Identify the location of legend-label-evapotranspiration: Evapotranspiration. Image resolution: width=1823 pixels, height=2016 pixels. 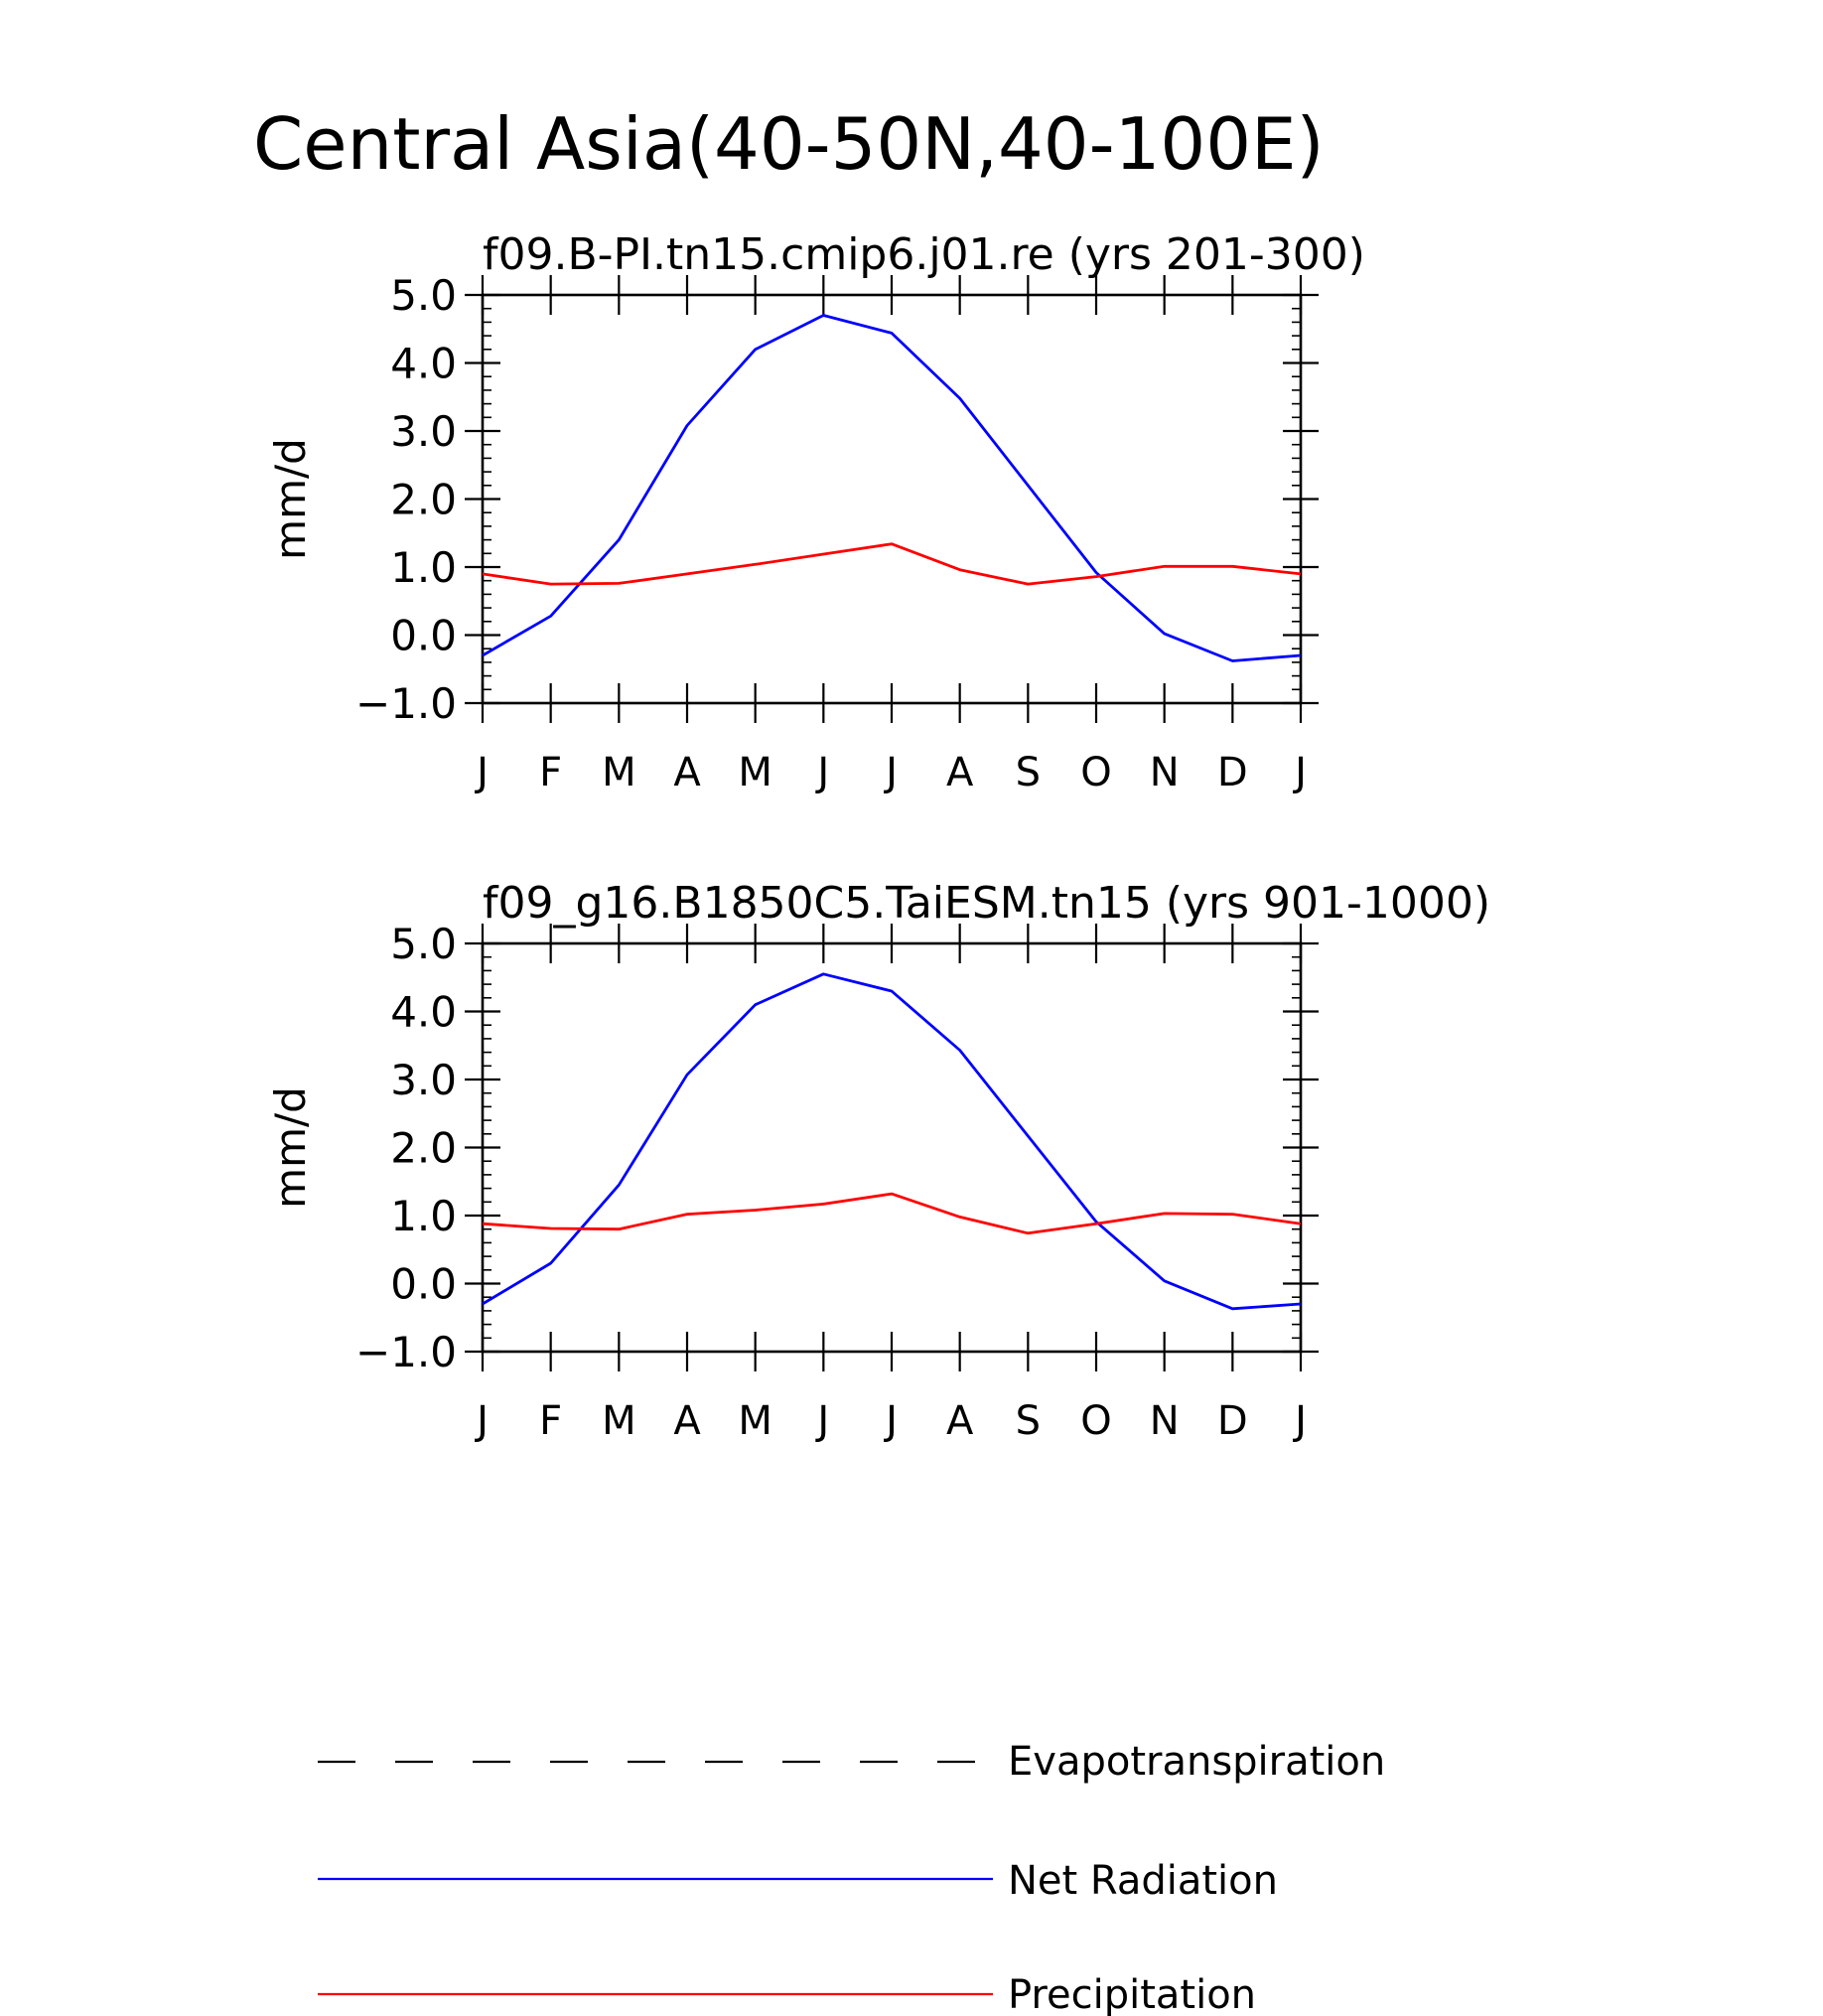
(1197, 1762).